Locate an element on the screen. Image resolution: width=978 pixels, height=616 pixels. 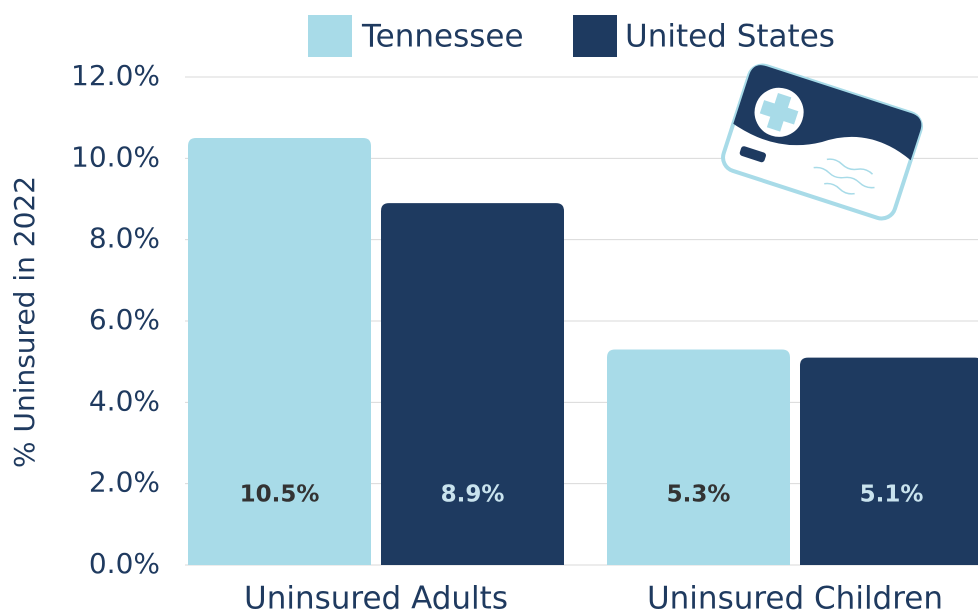
y-tick-label: 4.0% is located at coordinates (124, 400).